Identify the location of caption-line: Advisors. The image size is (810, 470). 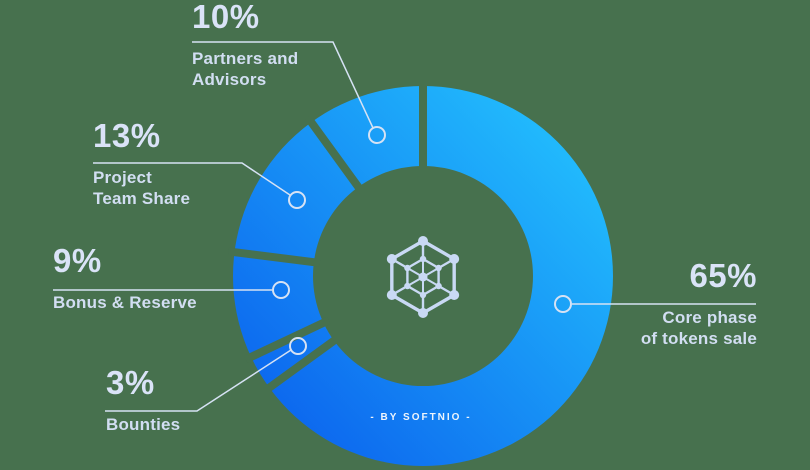
(229, 79).